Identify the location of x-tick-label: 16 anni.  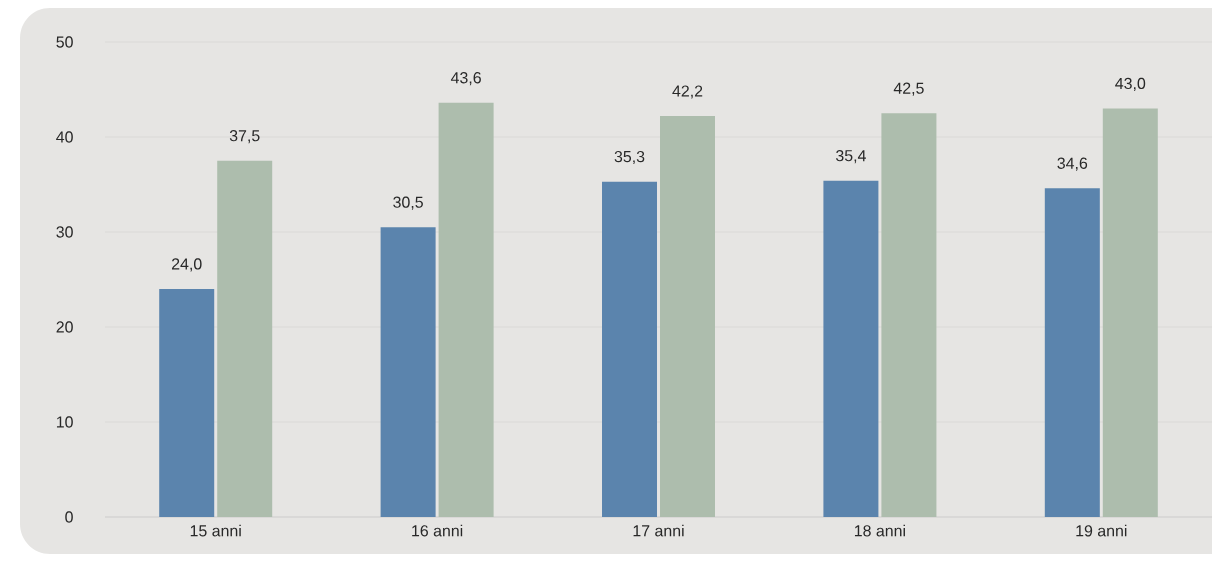
(437, 530).